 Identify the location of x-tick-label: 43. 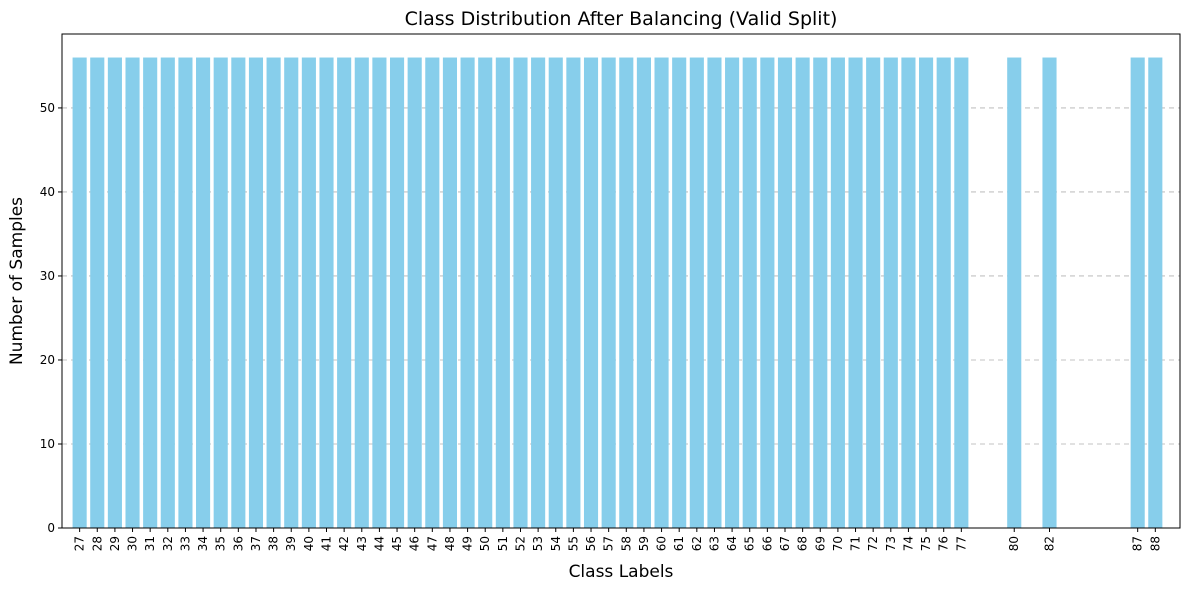
(362, 543).